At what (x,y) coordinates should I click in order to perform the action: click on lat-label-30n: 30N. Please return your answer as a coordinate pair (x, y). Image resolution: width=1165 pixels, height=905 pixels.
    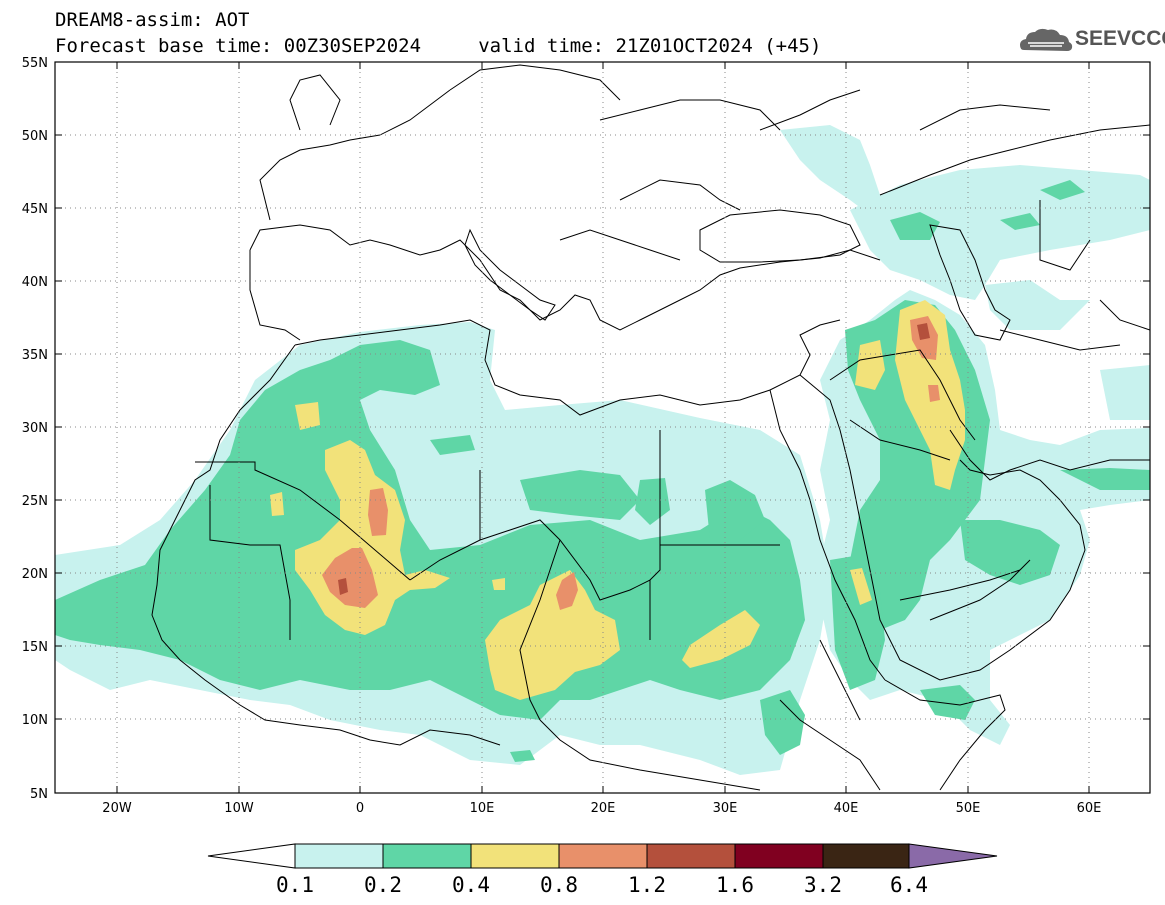
    Looking at the image, I should click on (35, 428).